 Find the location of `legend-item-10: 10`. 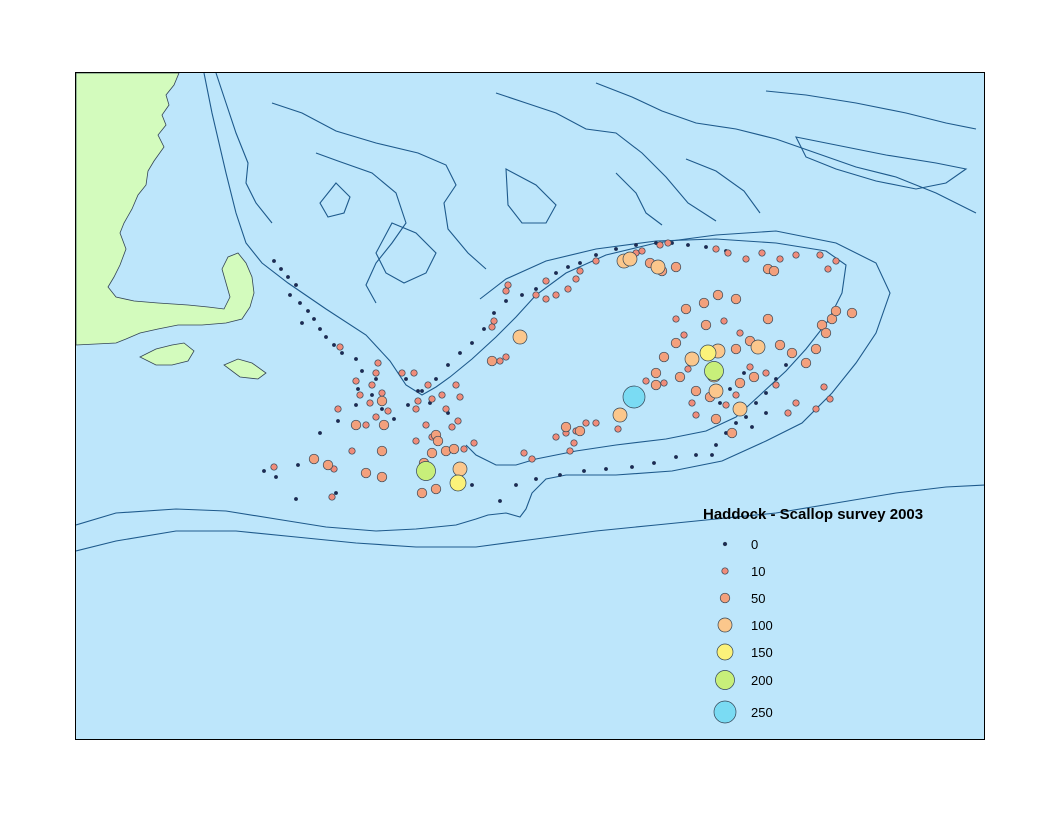

legend-item-10: 10 is located at coordinates (734, 571).